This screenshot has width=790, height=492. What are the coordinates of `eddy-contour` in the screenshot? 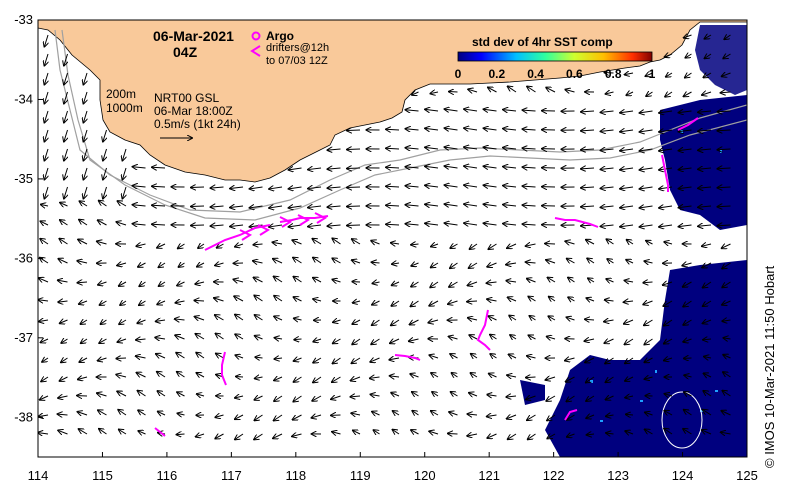 It's located at (682, 420).